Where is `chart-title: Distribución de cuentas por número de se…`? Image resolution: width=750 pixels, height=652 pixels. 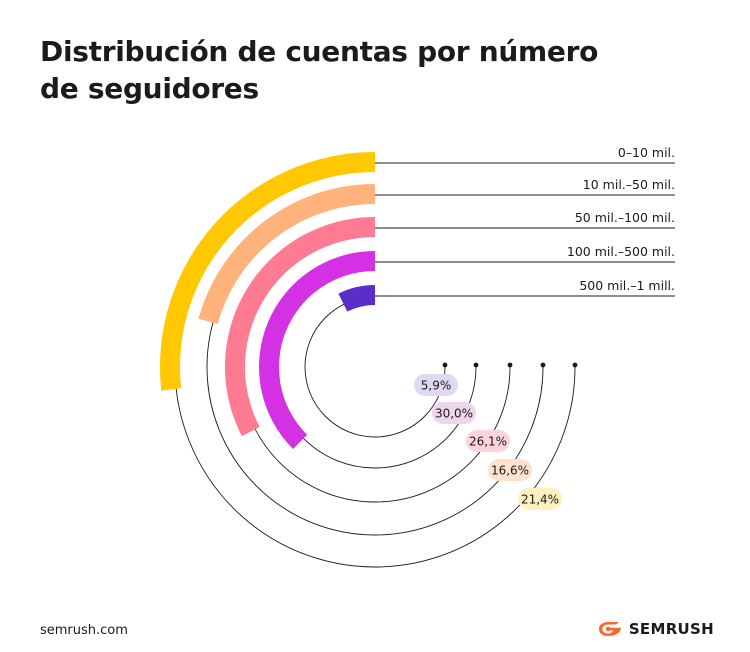 chart-title: Distribución de cuentas por número de se… is located at coordinates (340, 70).